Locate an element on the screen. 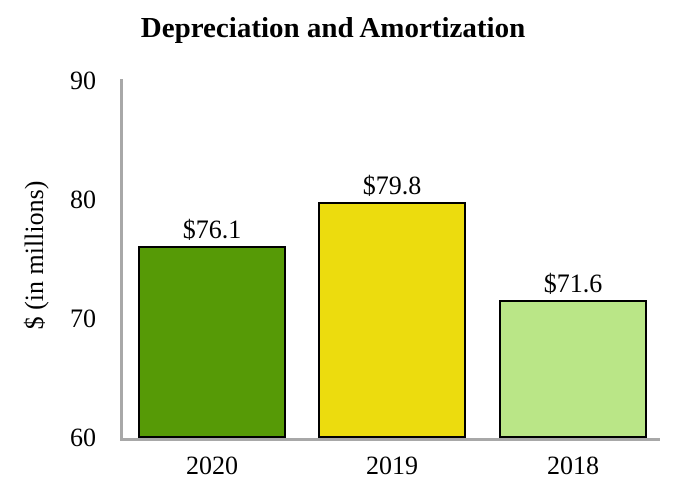 This screenshot has width=682, height=500. bar-2018 is located at coordinates (573, 369).